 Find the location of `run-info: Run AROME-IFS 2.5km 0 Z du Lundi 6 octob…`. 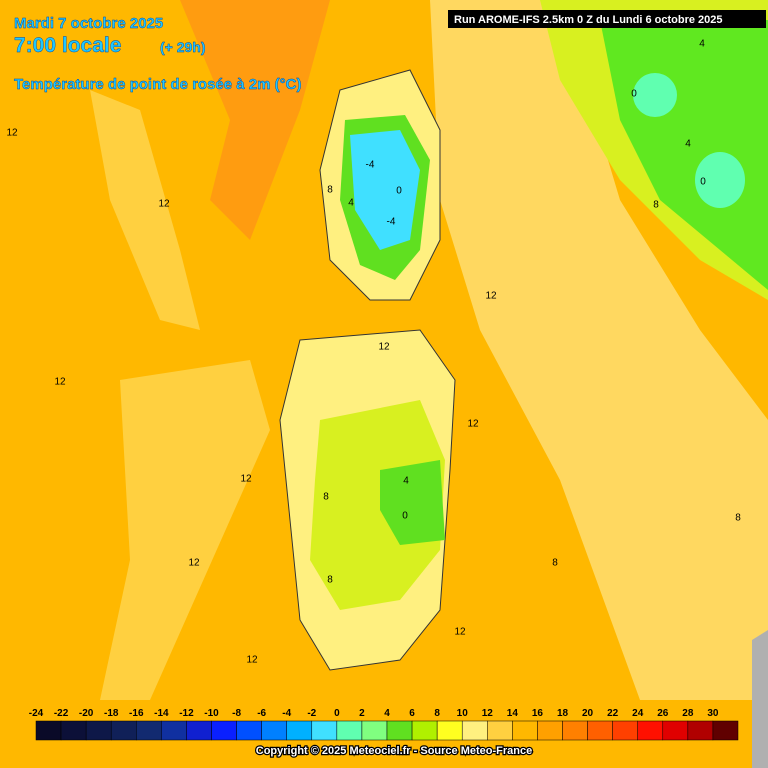

run-info: Run AROME-IFS 2.5km 0 Z du Lundi 6 octob… is located at coordinates (588, 20).